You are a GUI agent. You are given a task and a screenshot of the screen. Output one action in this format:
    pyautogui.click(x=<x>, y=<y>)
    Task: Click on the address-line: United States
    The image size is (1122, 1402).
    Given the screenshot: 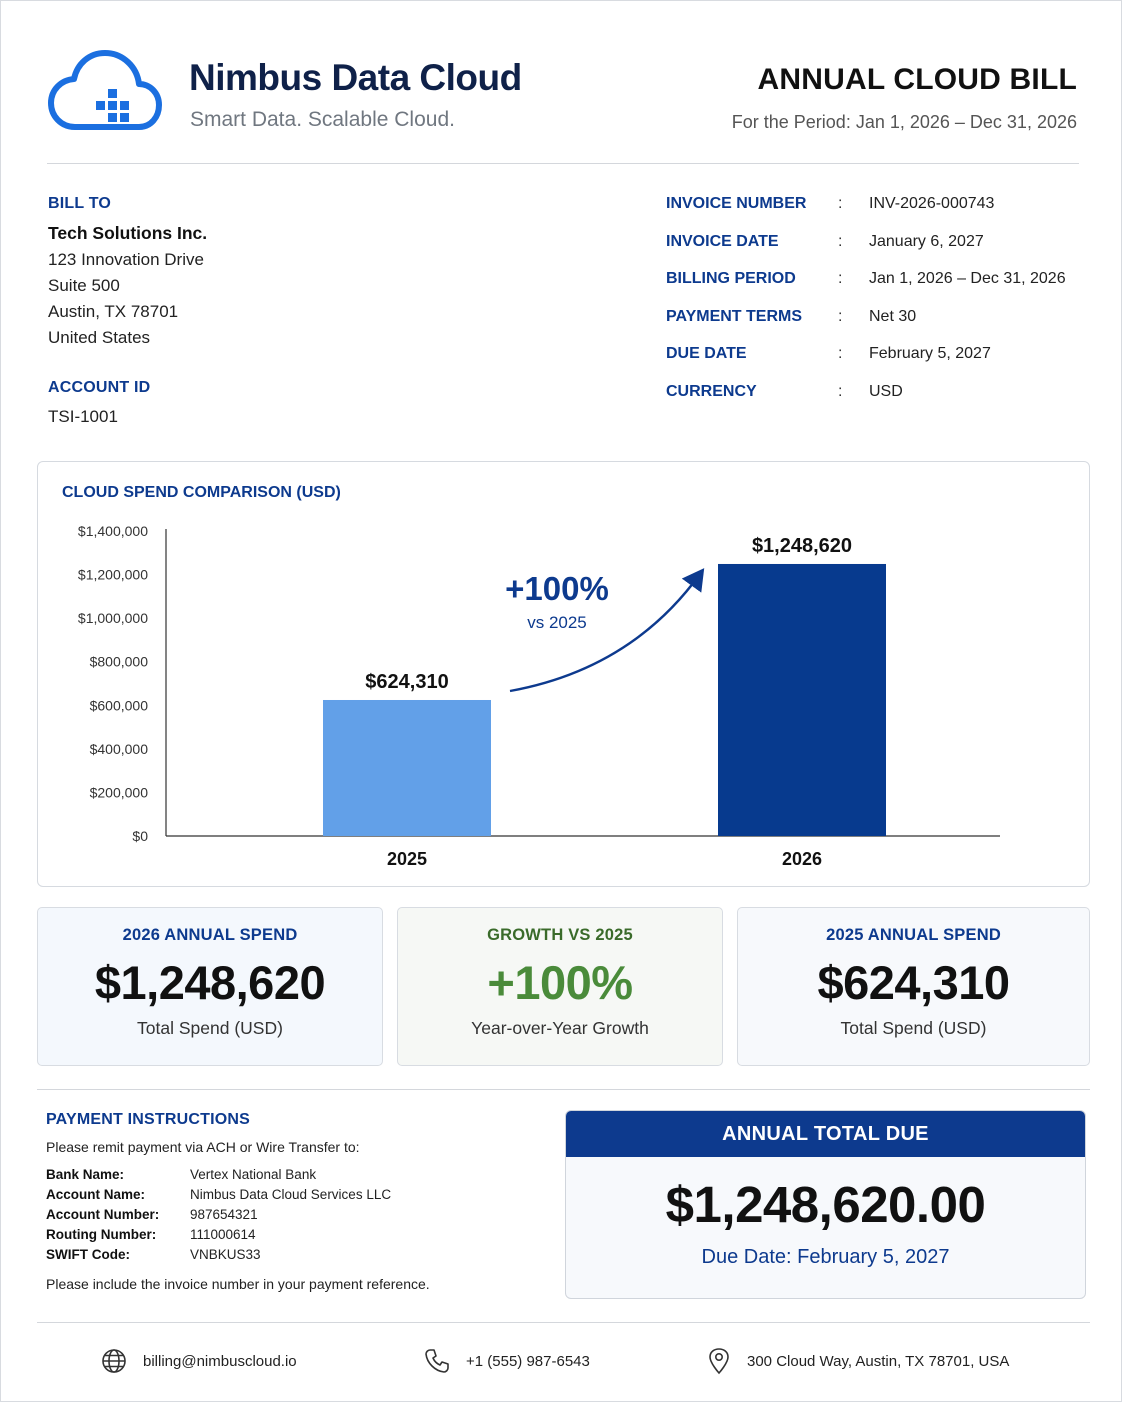 What is the action you would take?
    pyautogui.click(x=99, y=337)
    